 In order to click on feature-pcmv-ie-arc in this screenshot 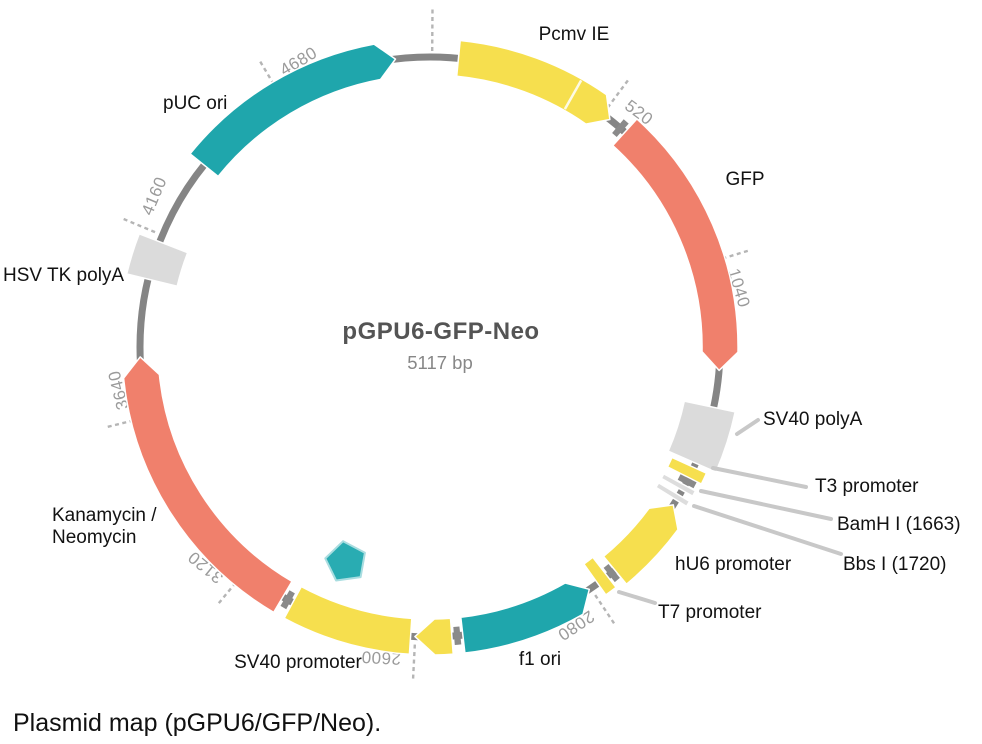, I will do `click(533, 82)`.